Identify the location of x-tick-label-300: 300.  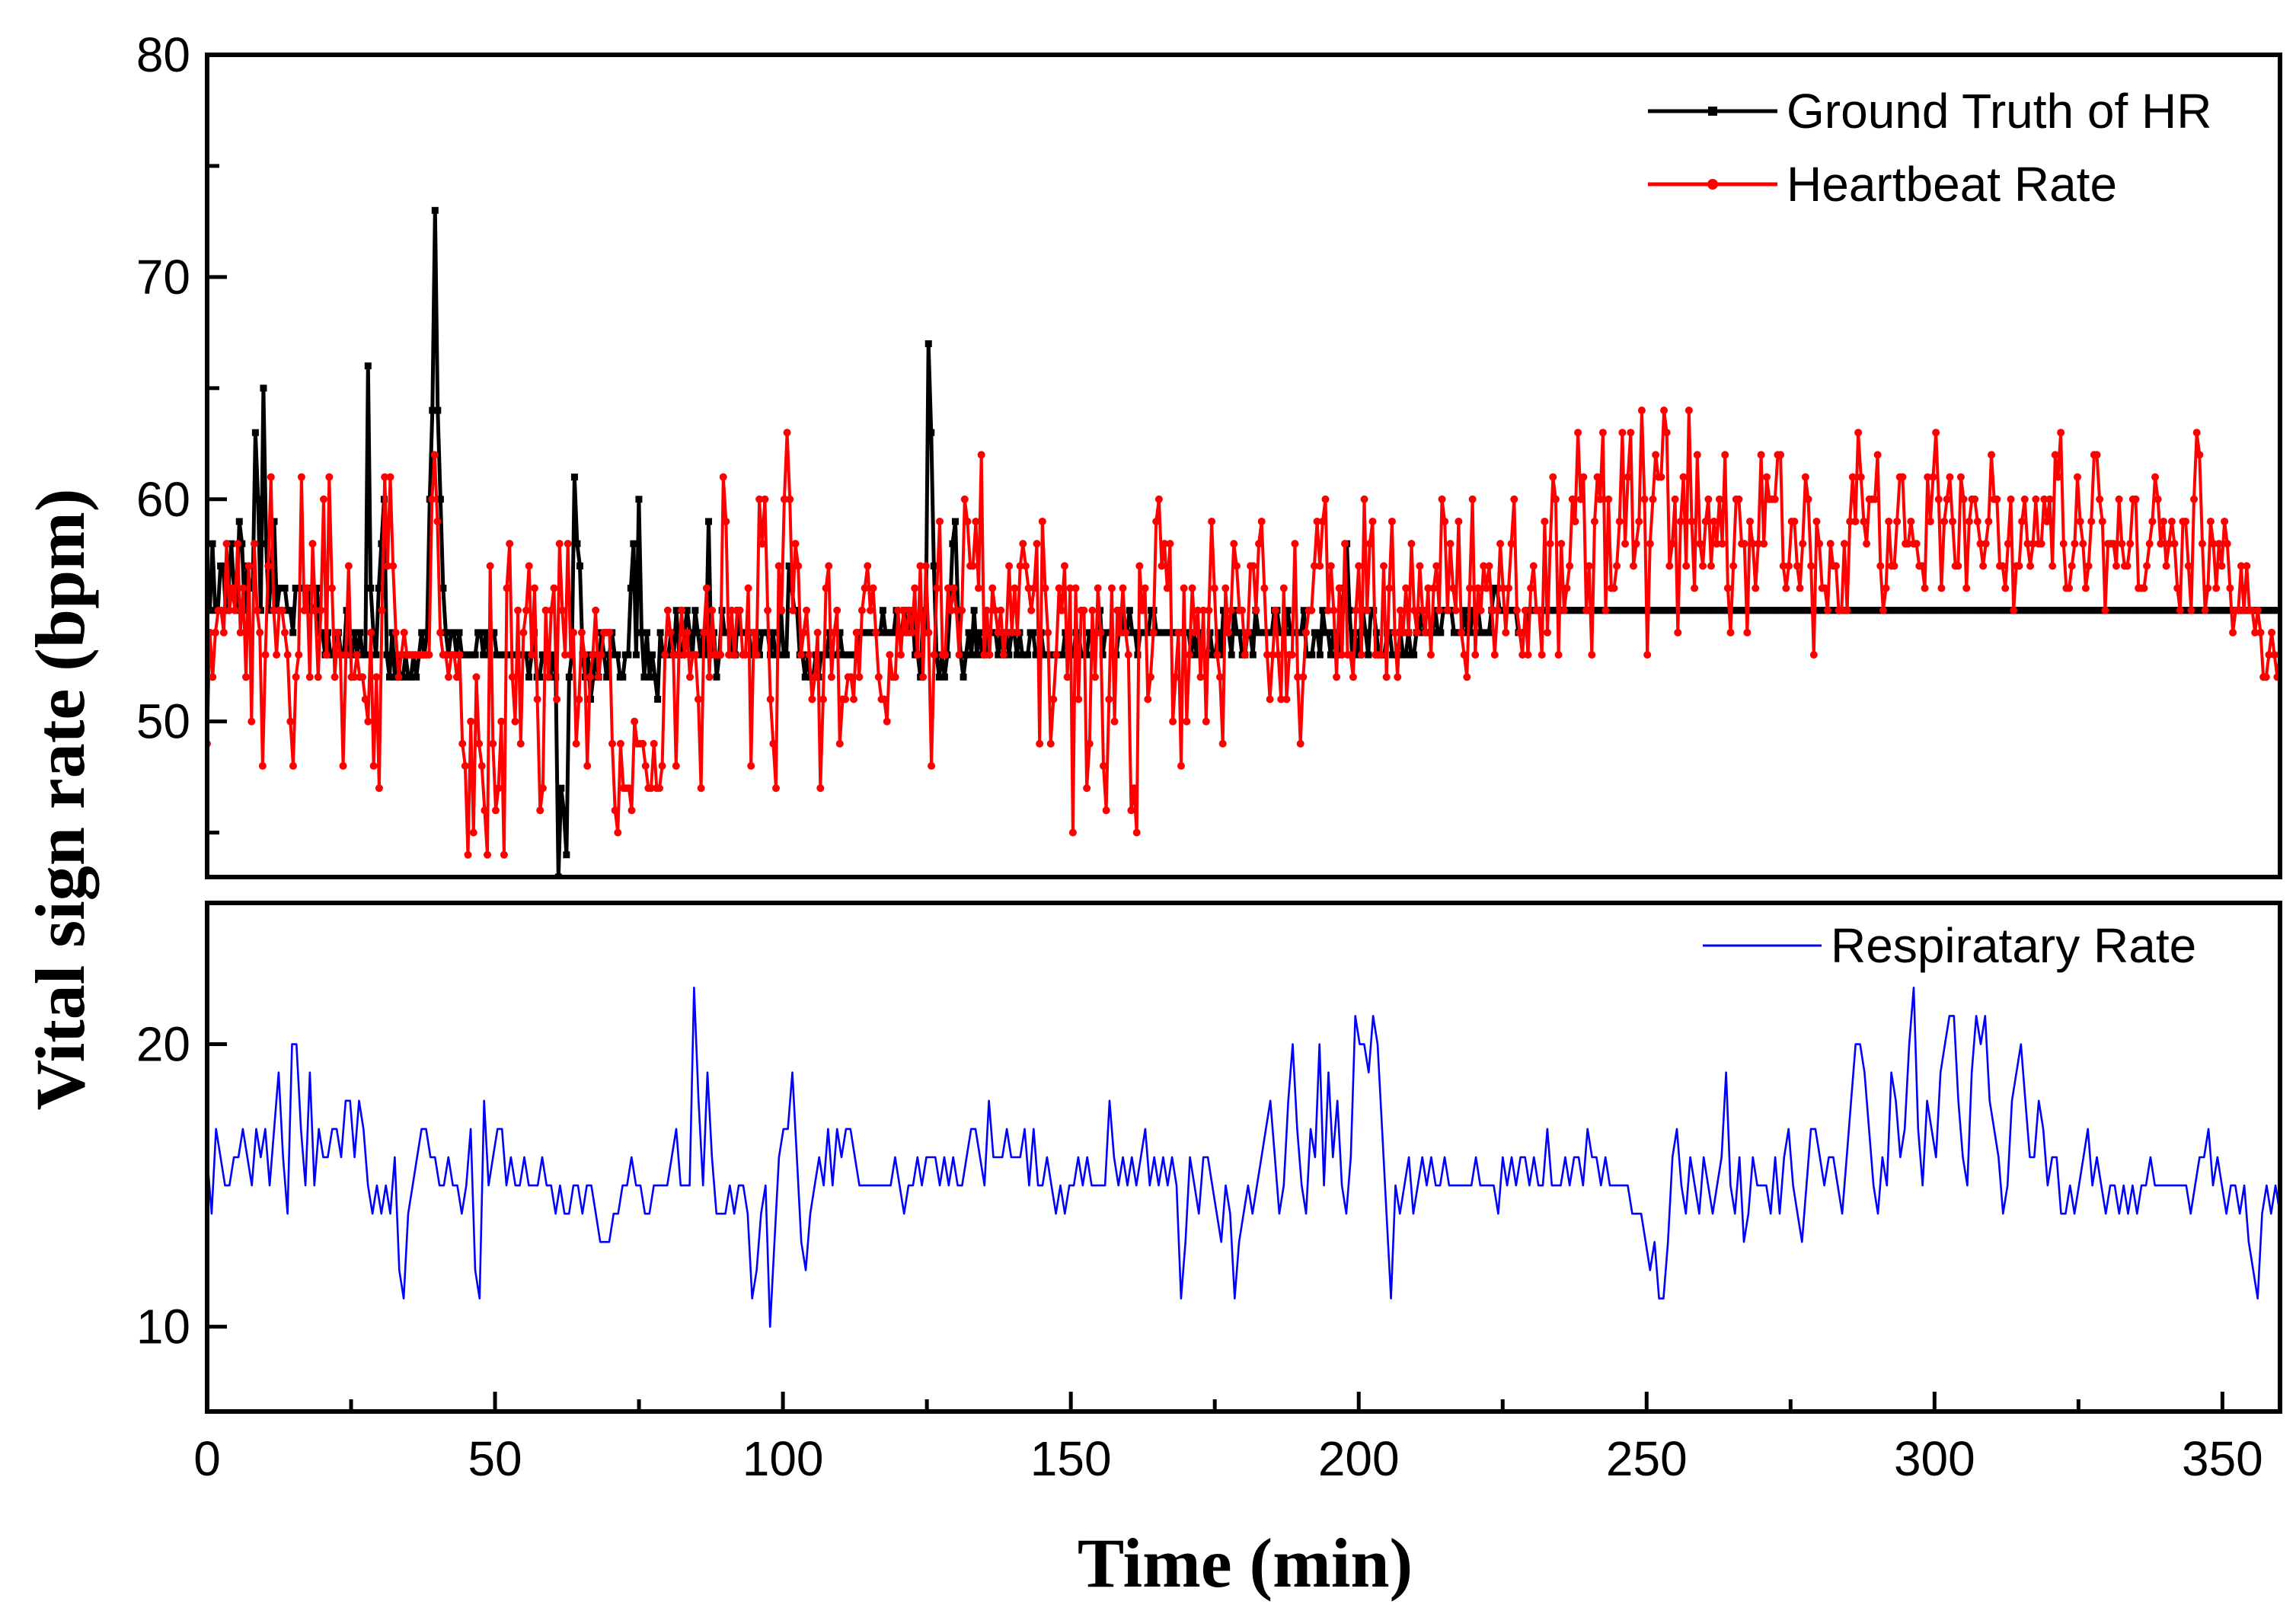
(1934, 1458).